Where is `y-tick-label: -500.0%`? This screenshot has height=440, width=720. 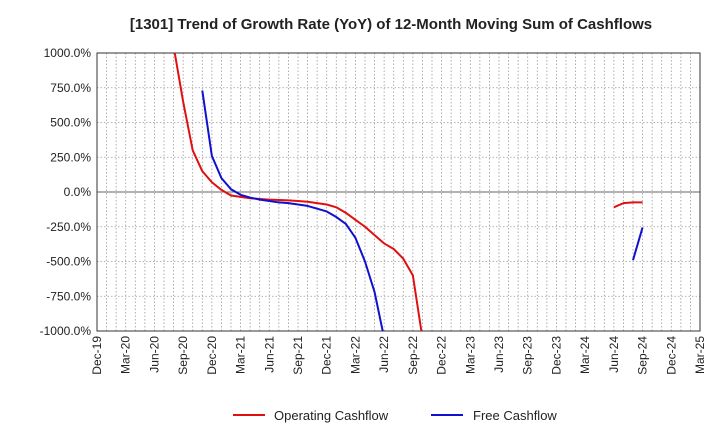
y-tick-label: -500.0% is located at coordinates (68, 262).